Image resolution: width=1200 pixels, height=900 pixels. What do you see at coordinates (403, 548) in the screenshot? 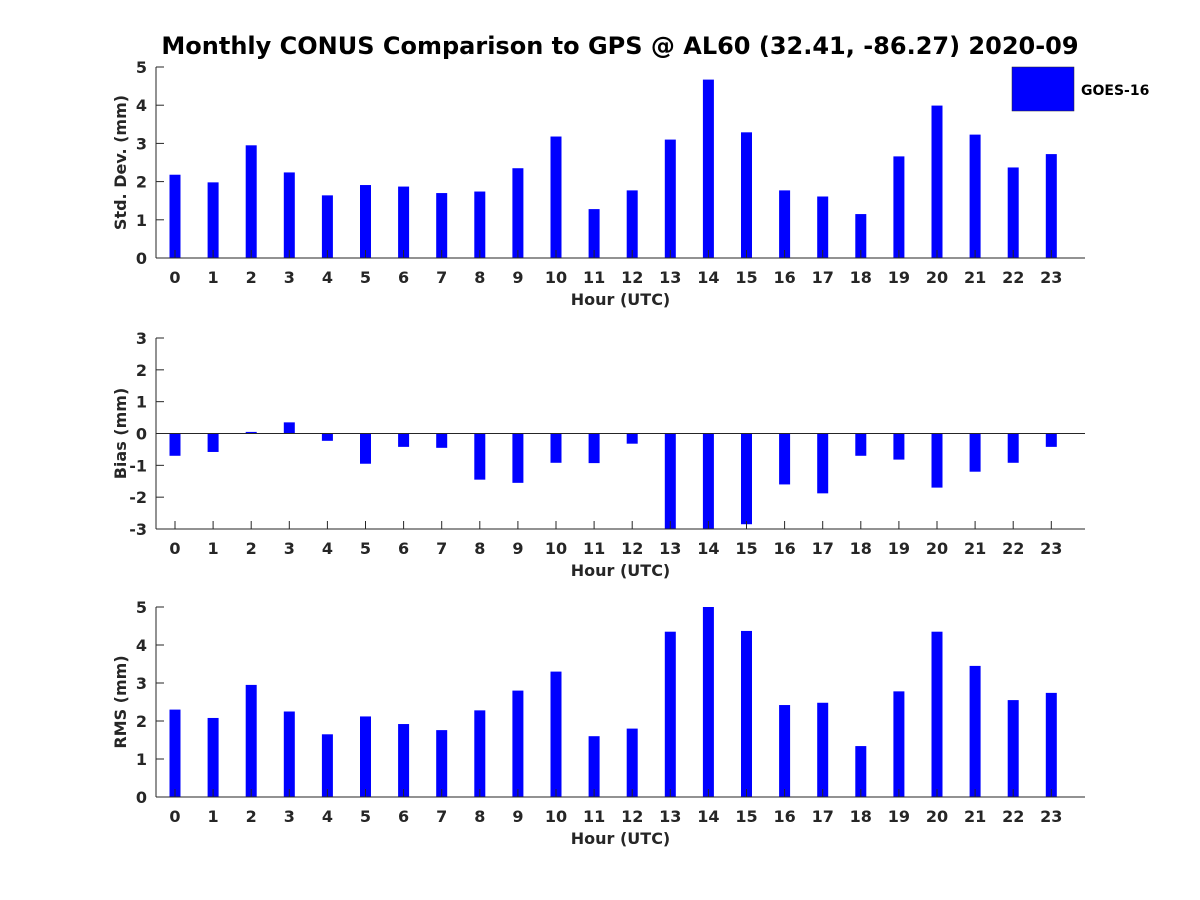
I see `x-tick-label: 6` at bounding box center [403, 548].